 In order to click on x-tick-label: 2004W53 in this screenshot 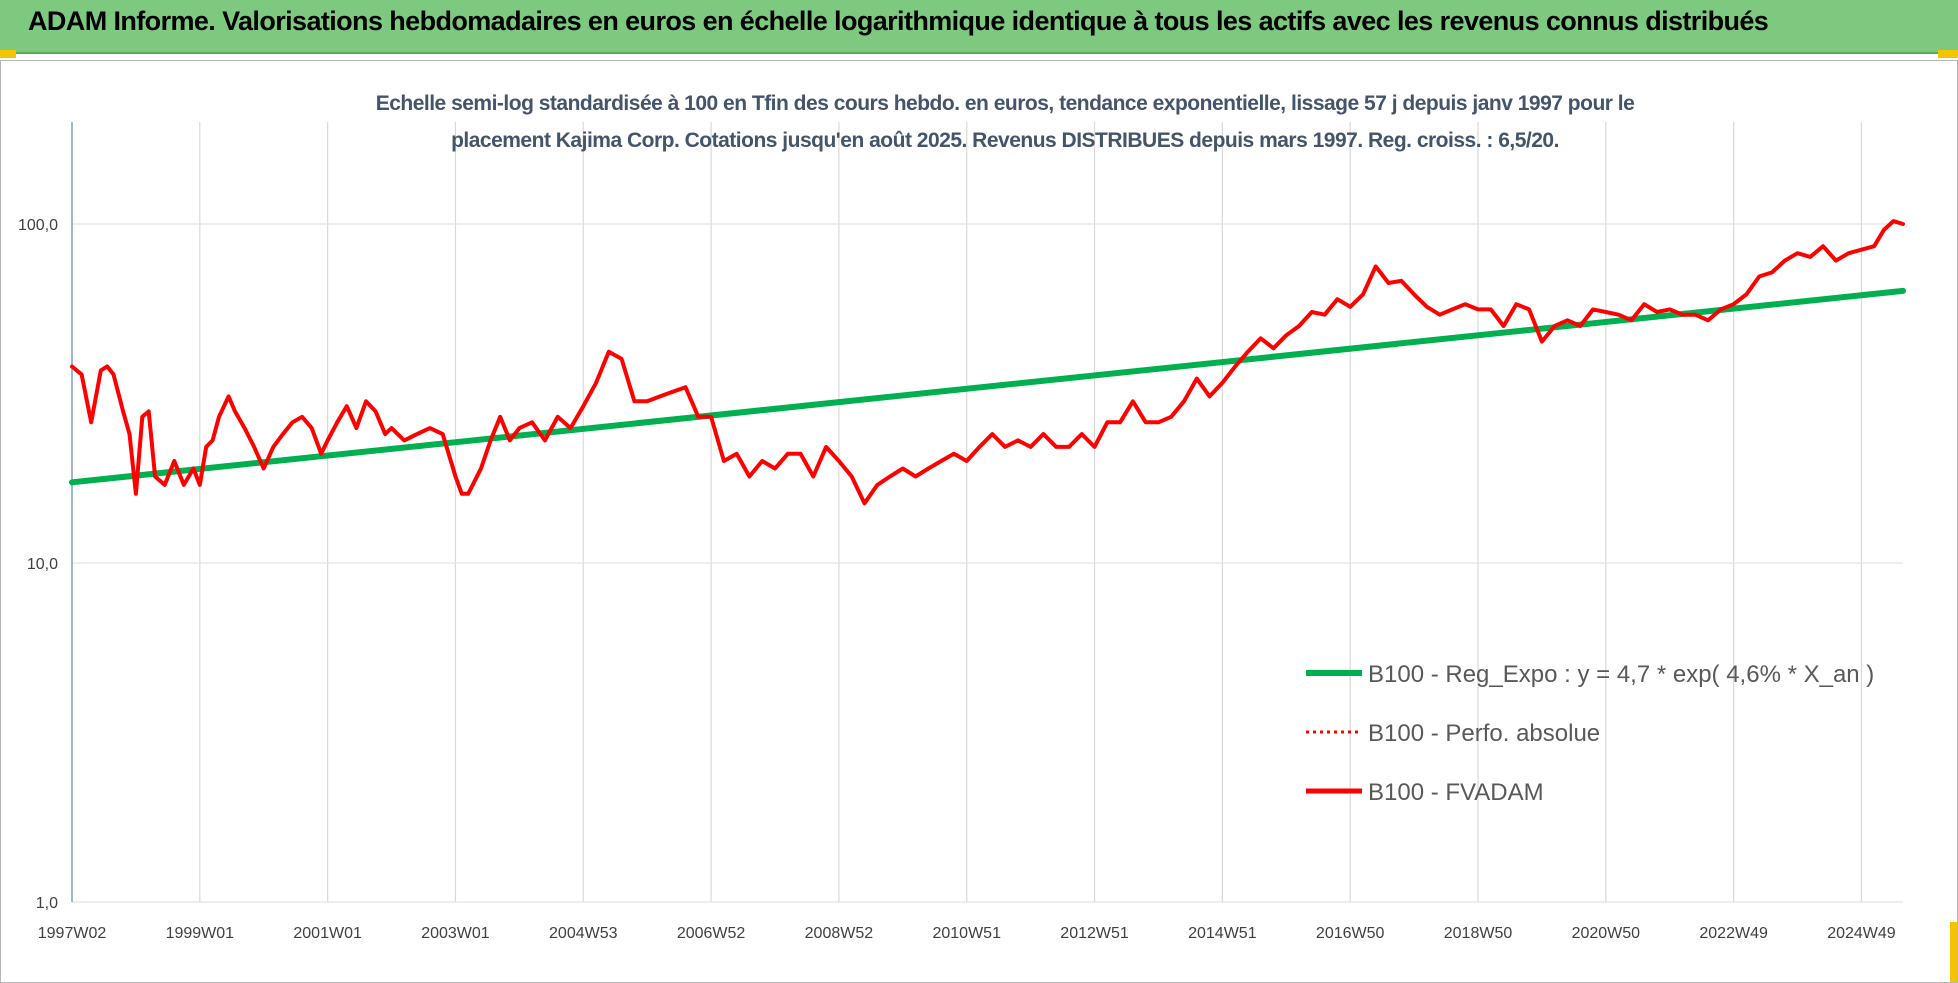, I will do `click(583, 933)`.